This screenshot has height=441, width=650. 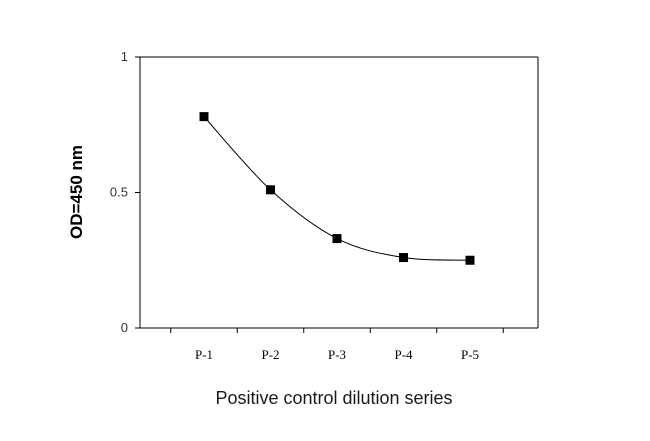 I want to click on x-tick-label-P-2: P-2, so click(x=270, y=354).